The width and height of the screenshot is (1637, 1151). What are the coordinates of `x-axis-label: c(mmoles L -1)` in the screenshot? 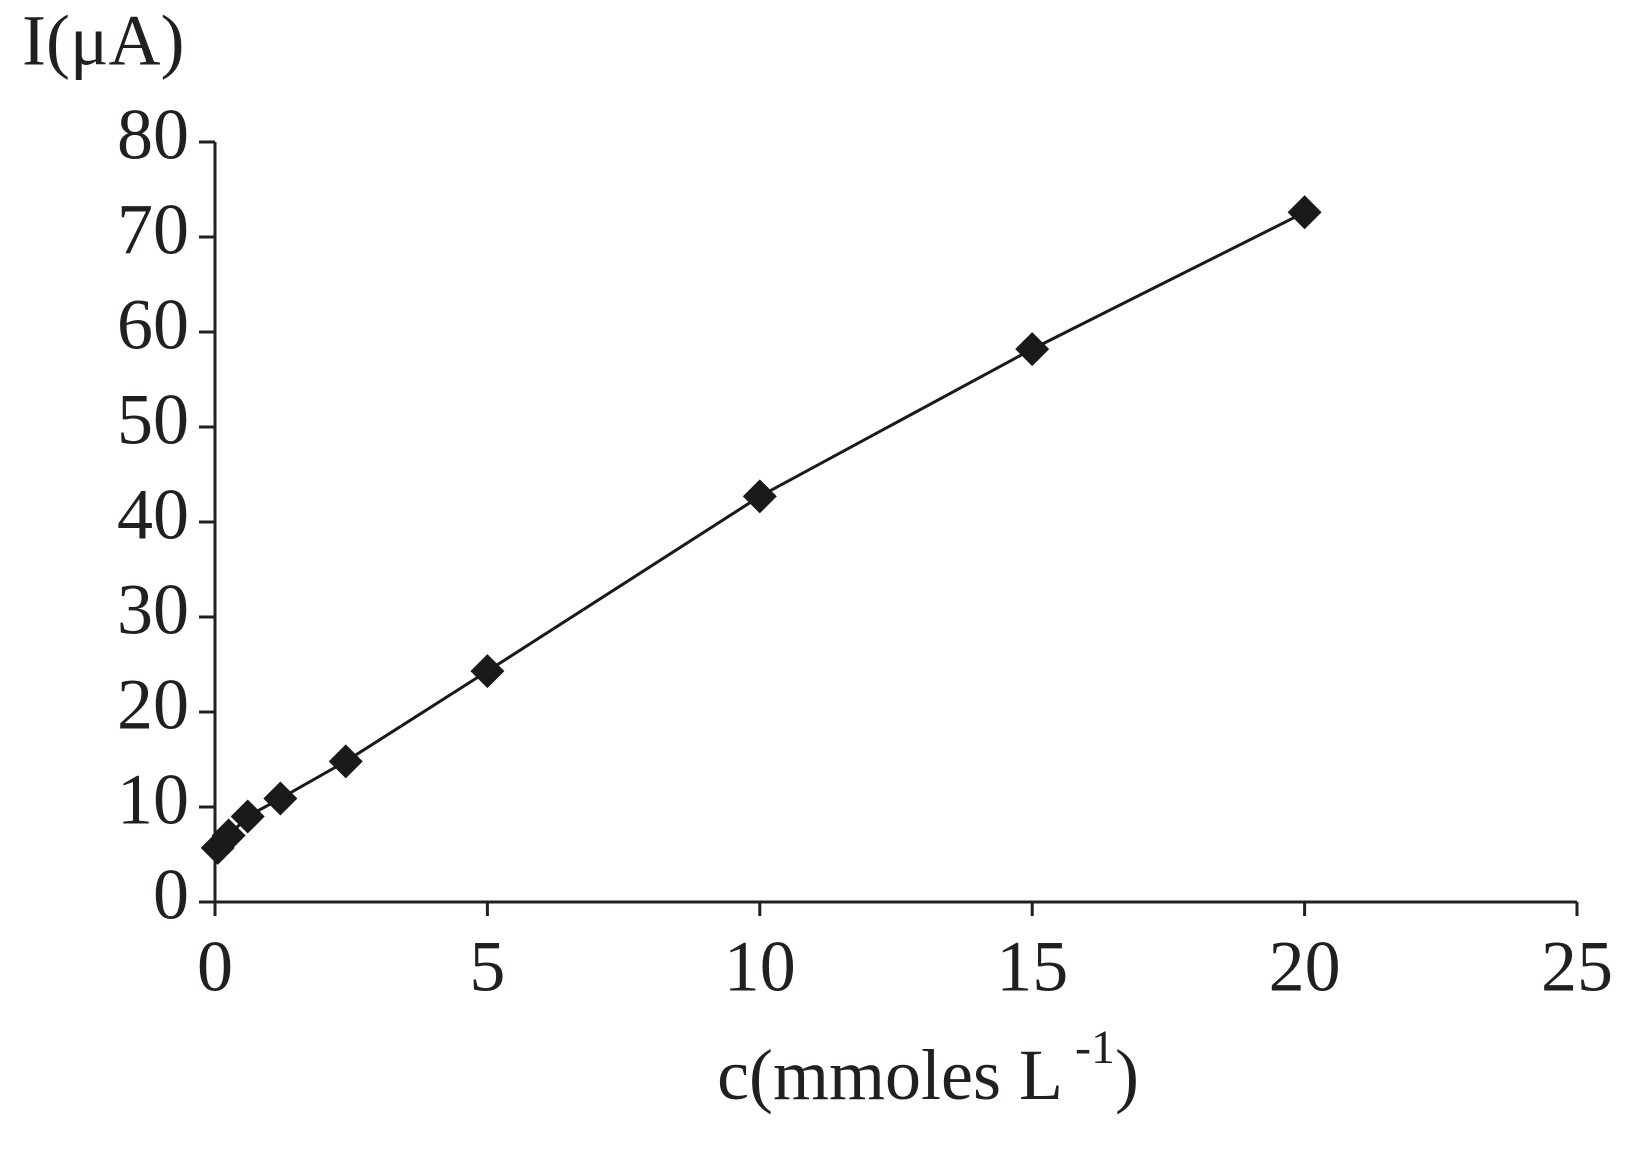 It's located at (928, 1068).